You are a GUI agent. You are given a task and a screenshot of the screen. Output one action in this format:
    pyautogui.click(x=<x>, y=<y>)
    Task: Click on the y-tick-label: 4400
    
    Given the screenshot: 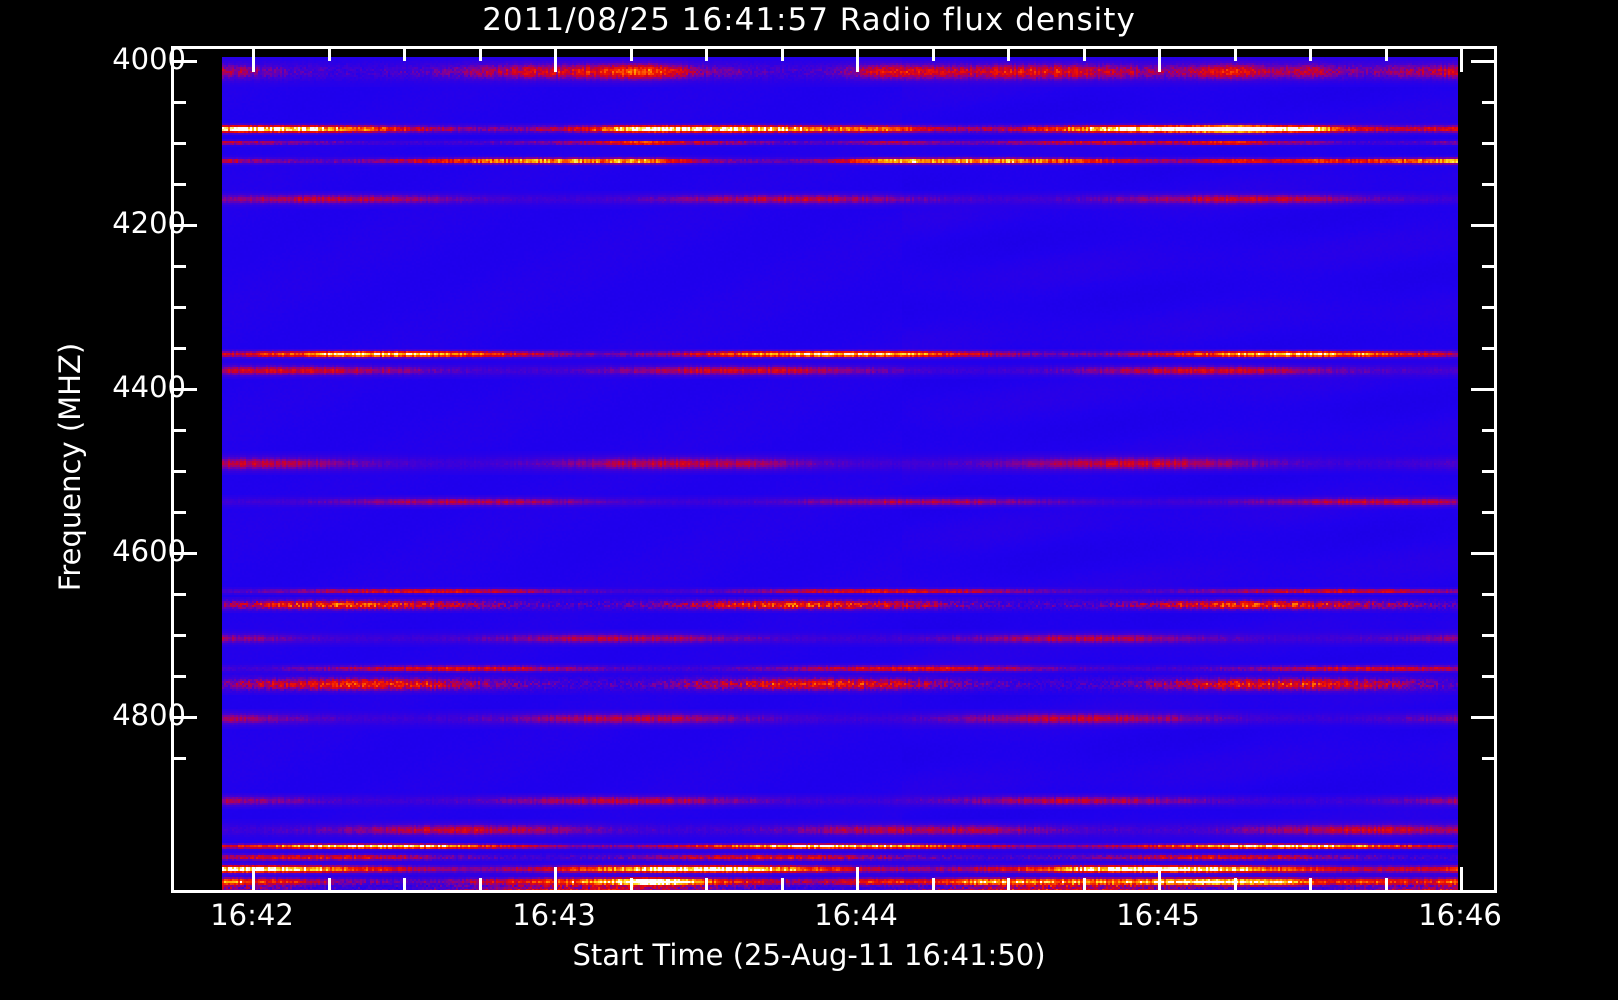 What is the action you would take?
    pyautogui.click(x=149, y=387)
    